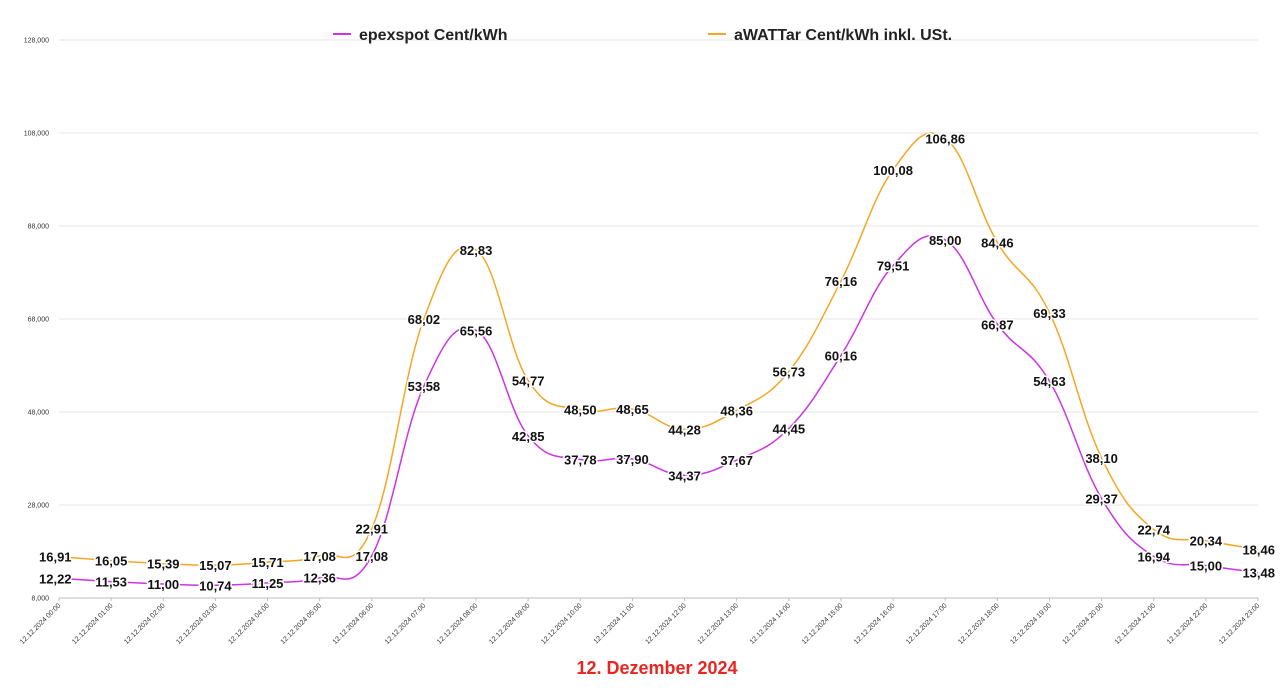  What do you see at coordinates (719, 624) in the screenshot?
I see `x-tick-label: 12.12.2024 13:00` at bounding box center [719, 624].